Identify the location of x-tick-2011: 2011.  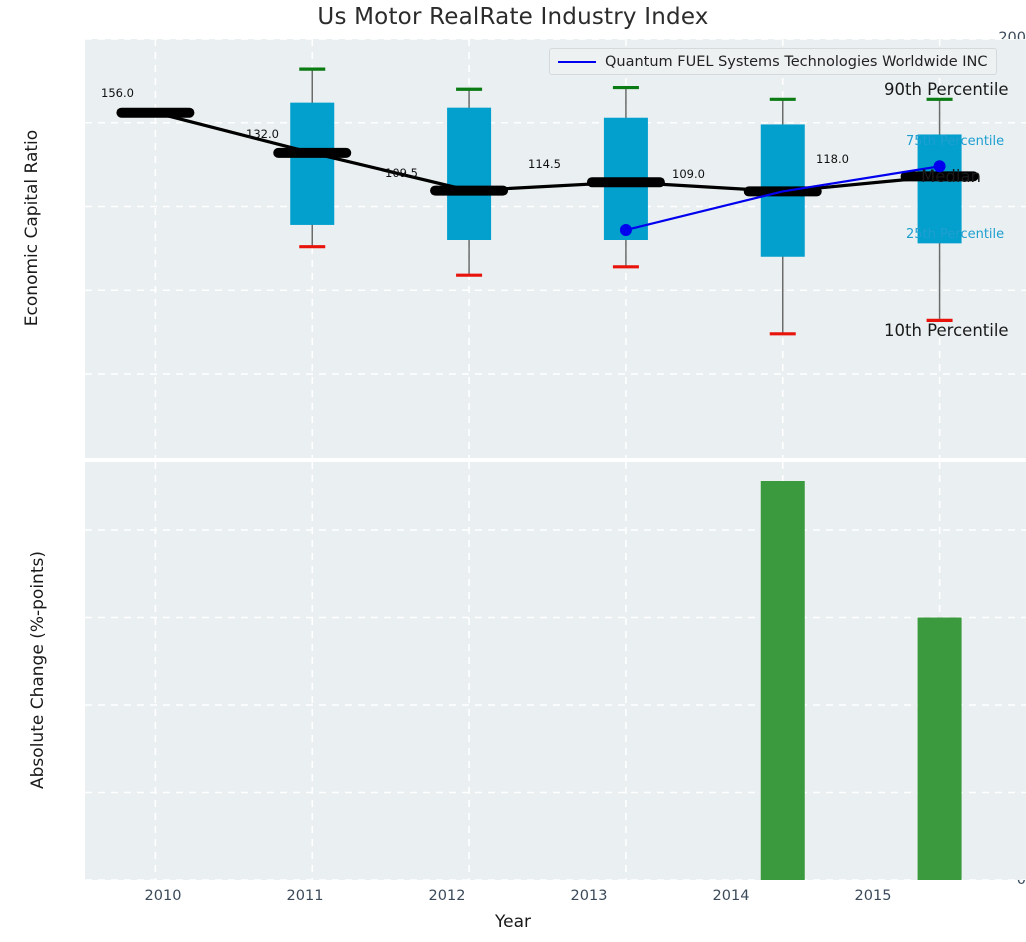
(305, 896).